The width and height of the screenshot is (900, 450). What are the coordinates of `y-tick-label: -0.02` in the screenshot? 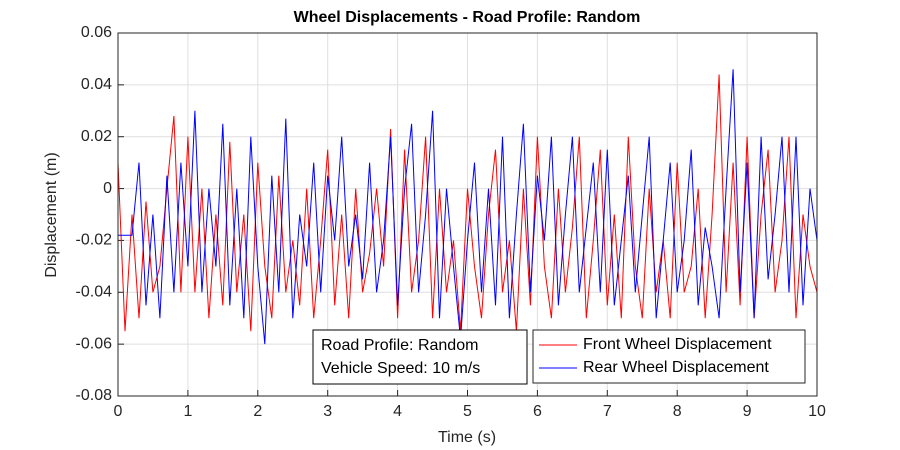 It's located at (94, 240).